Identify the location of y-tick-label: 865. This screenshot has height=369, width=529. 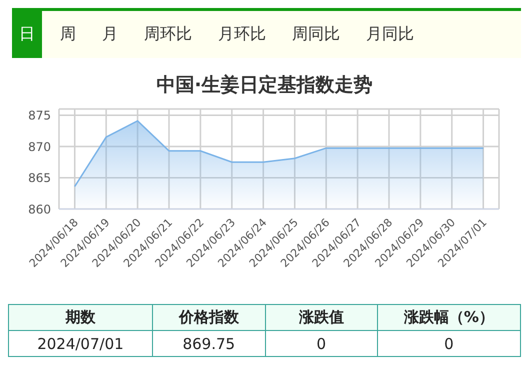
(39, 178).